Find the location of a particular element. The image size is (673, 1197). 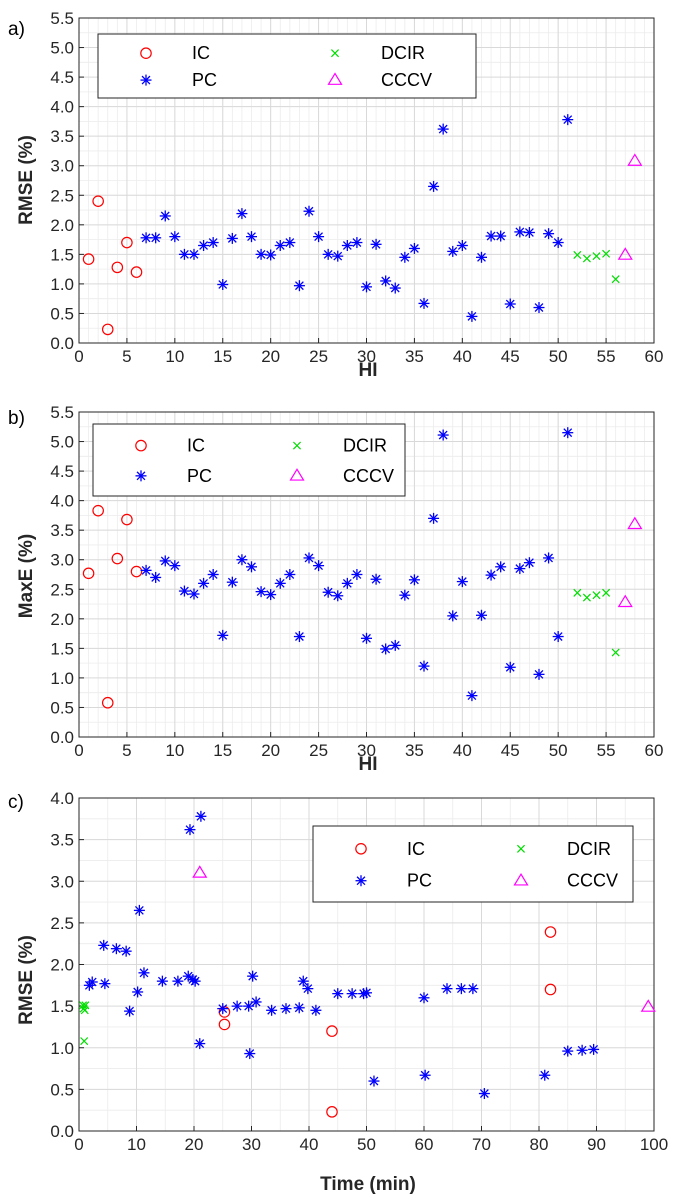

x-tick-label: 50 is located at coordinates (366, 1144).